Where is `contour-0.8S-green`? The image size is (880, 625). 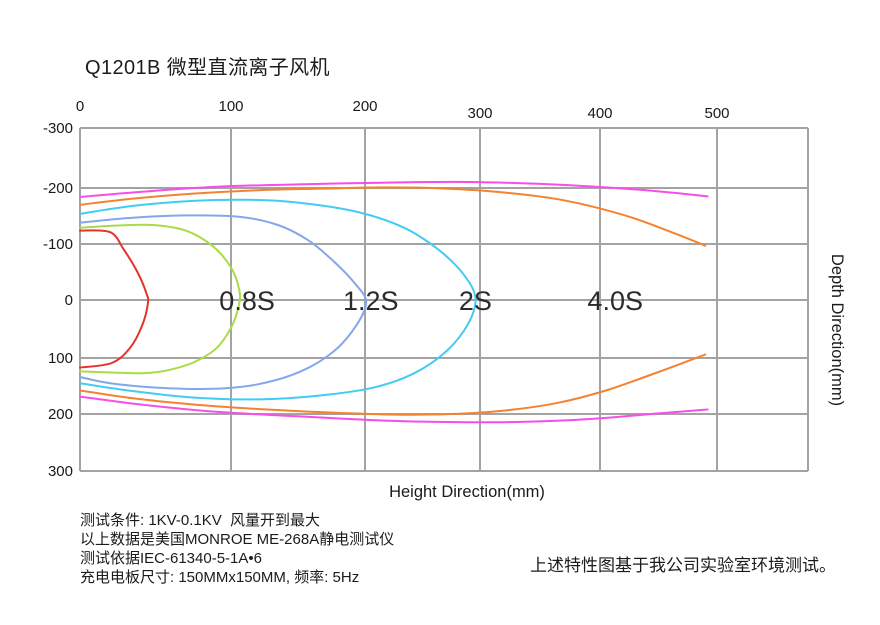 contour-0.8S-green is located at coordinates (160, 299).